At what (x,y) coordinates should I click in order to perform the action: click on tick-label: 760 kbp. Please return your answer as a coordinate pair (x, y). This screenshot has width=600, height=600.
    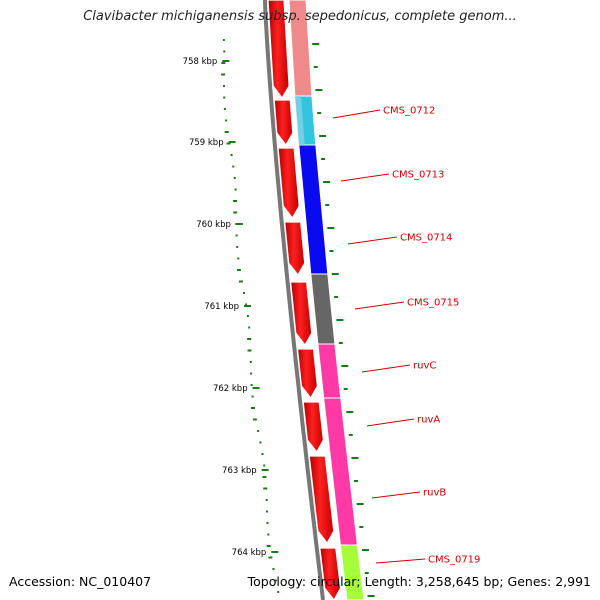
    Looking at the image, I should click on (213, 225).